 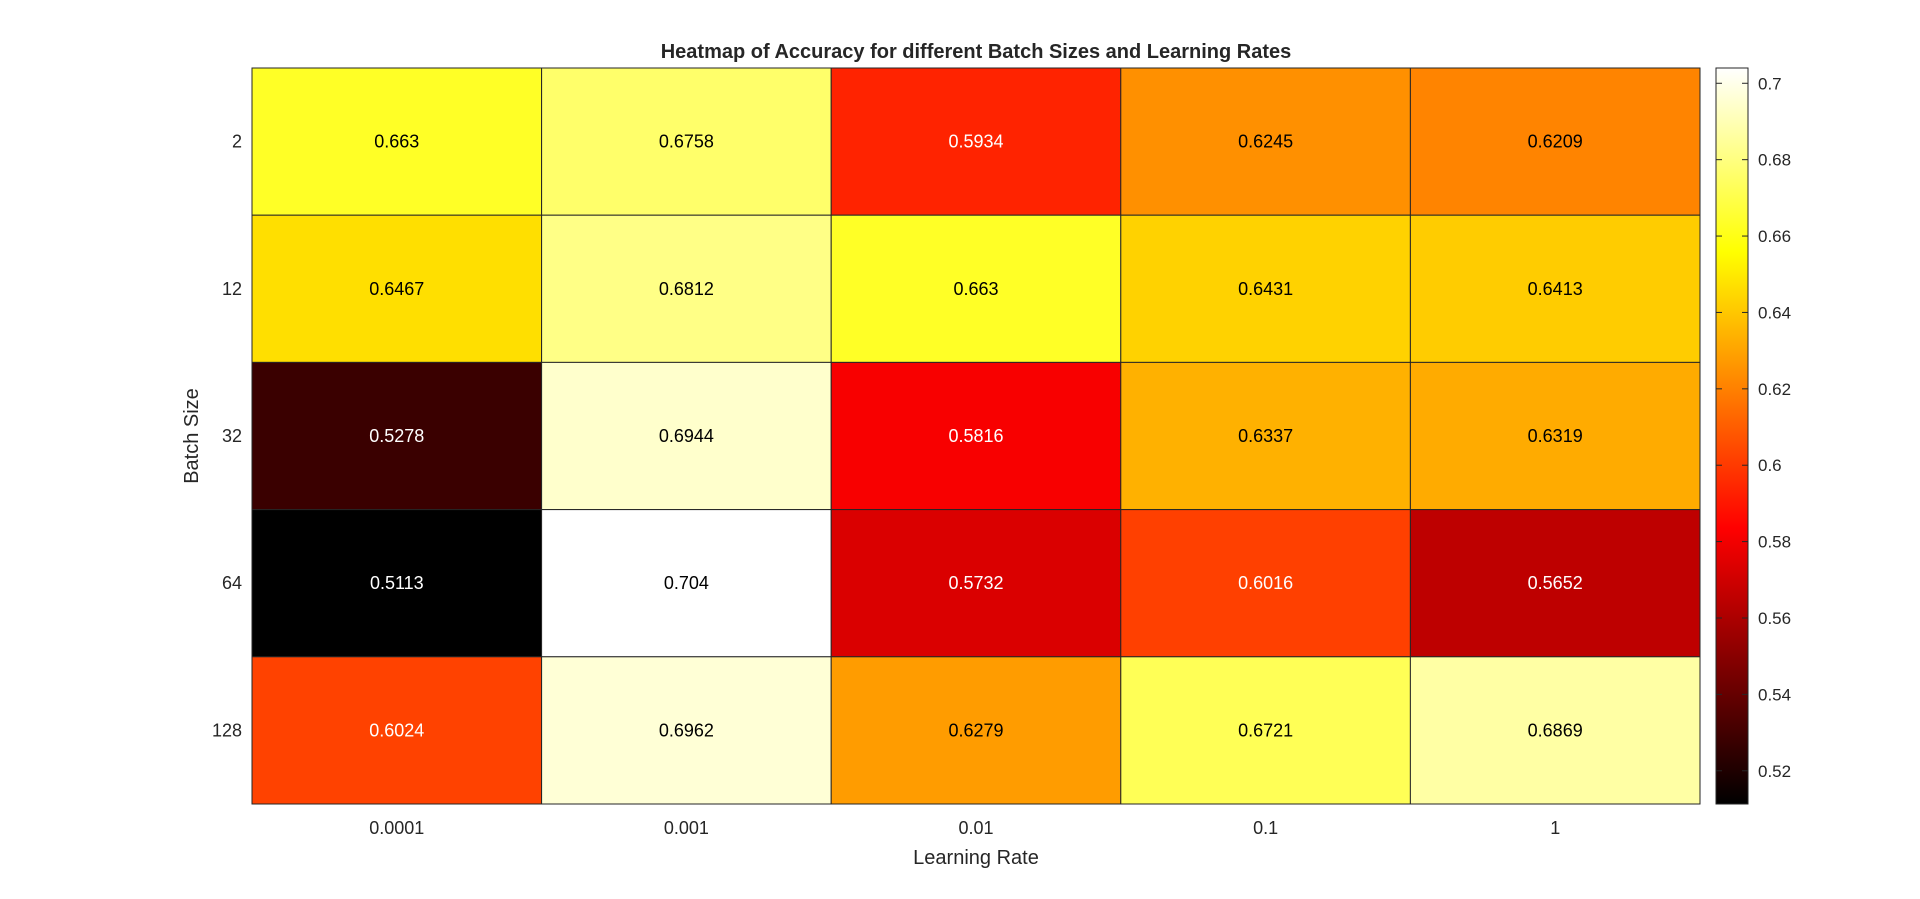 I want to click on heatmap-cell-label: 0.6944, so click(x=686, y=436).